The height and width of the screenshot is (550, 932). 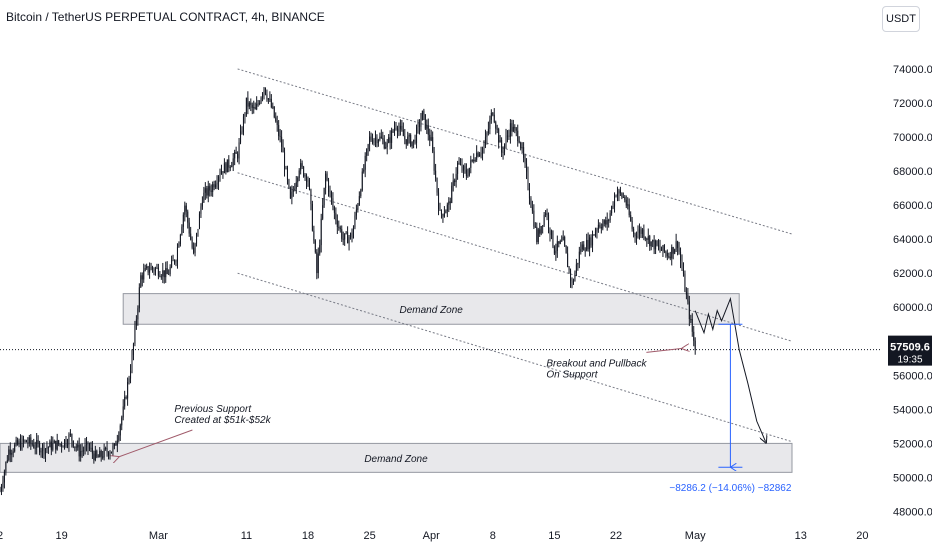 I want to click on x-axis: 2 19 Mar 11 18 25 Apr 8 15 22 May 13 20, so click(x=434, y=536).